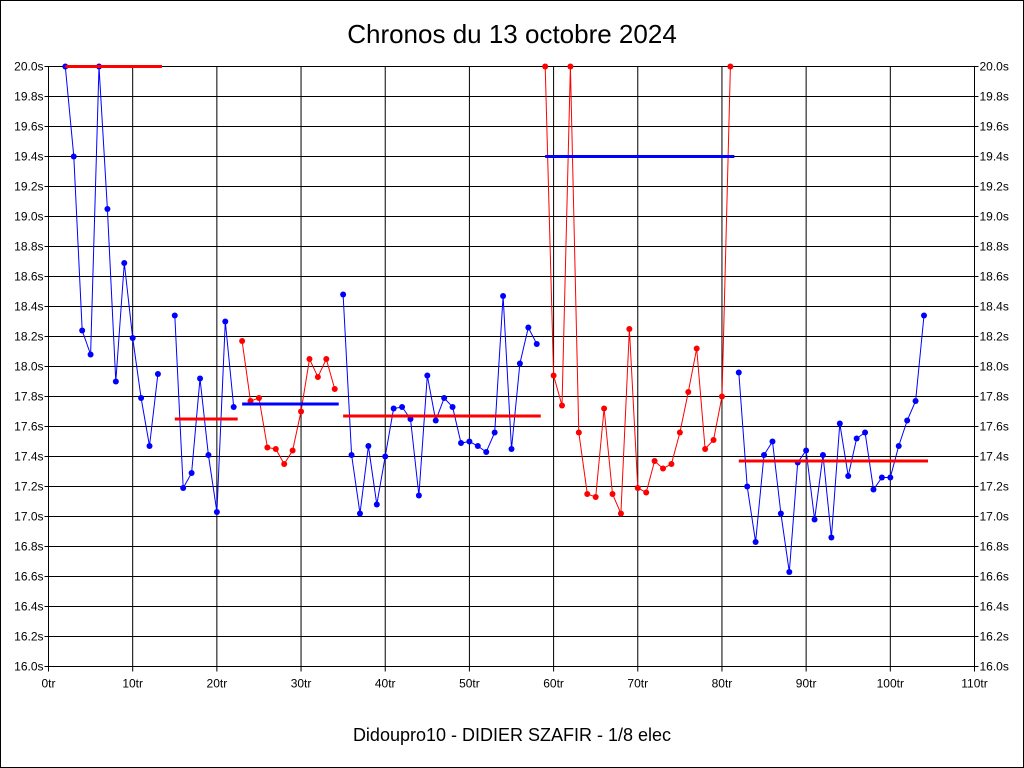 Image resolution: width=1024 pixels, height=768 pixels. I want to click on x-tick-label: 40tr, so click(385, 684).